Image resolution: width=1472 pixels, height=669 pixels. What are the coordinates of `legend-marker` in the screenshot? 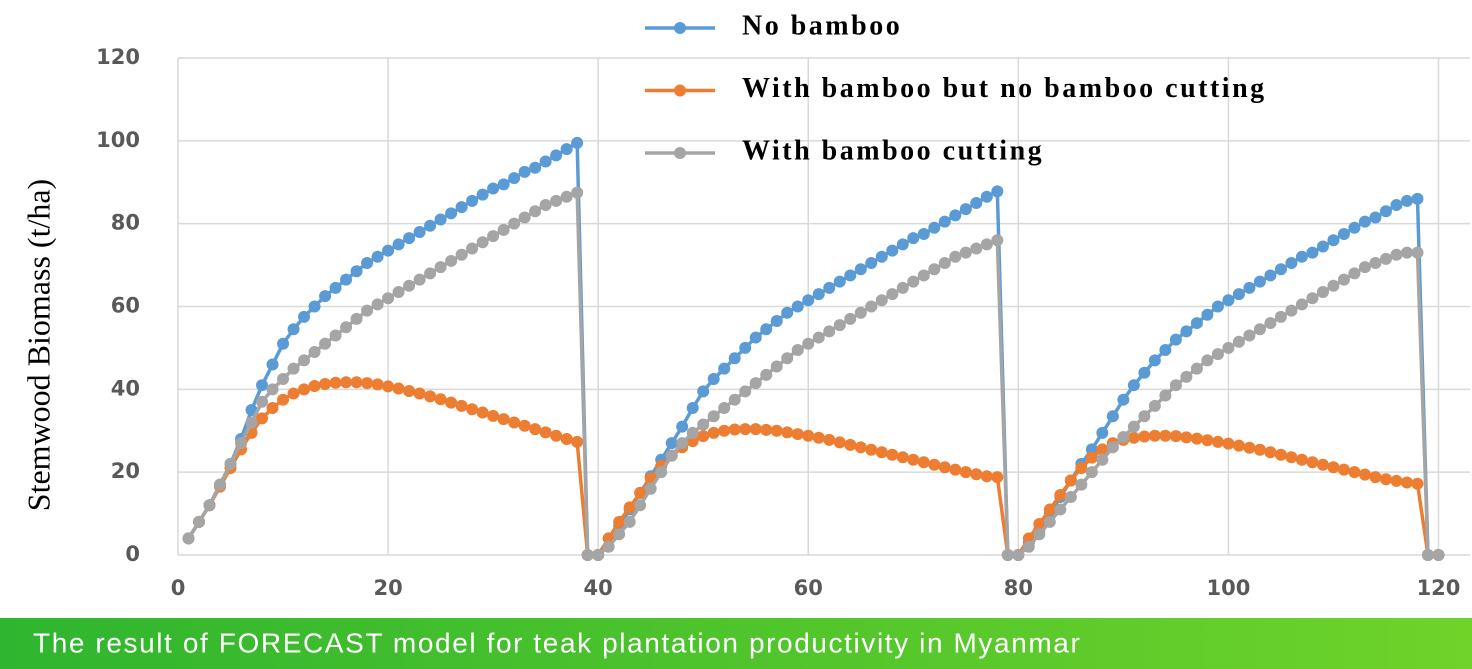 It's located at (680, 28).